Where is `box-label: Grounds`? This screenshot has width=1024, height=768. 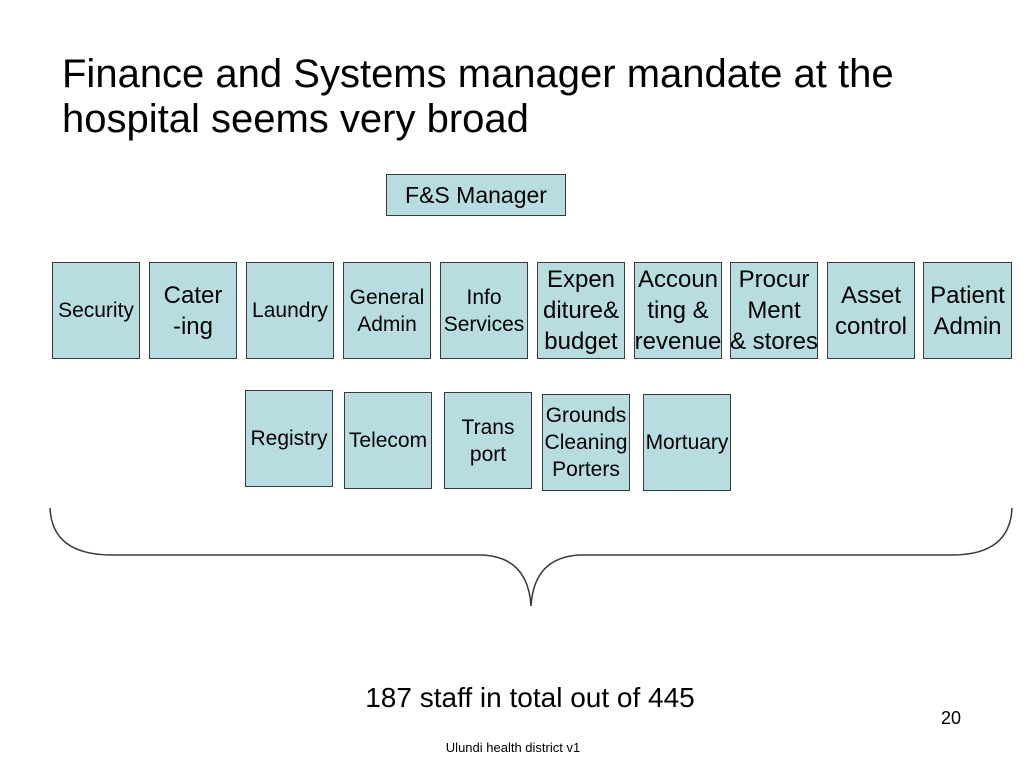 box-label: Grounds is located at coordinates (586, 415).